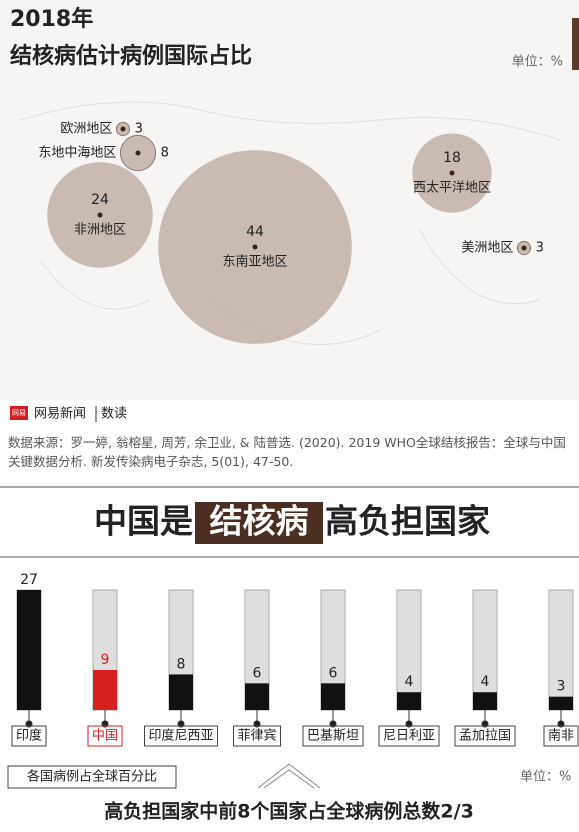  What do you see at coordinates (289, 811) in the screenshot?
I see `footer: 高负担国家中前8个国家占全球病例总数2/3` at bounding box center [289, 811].